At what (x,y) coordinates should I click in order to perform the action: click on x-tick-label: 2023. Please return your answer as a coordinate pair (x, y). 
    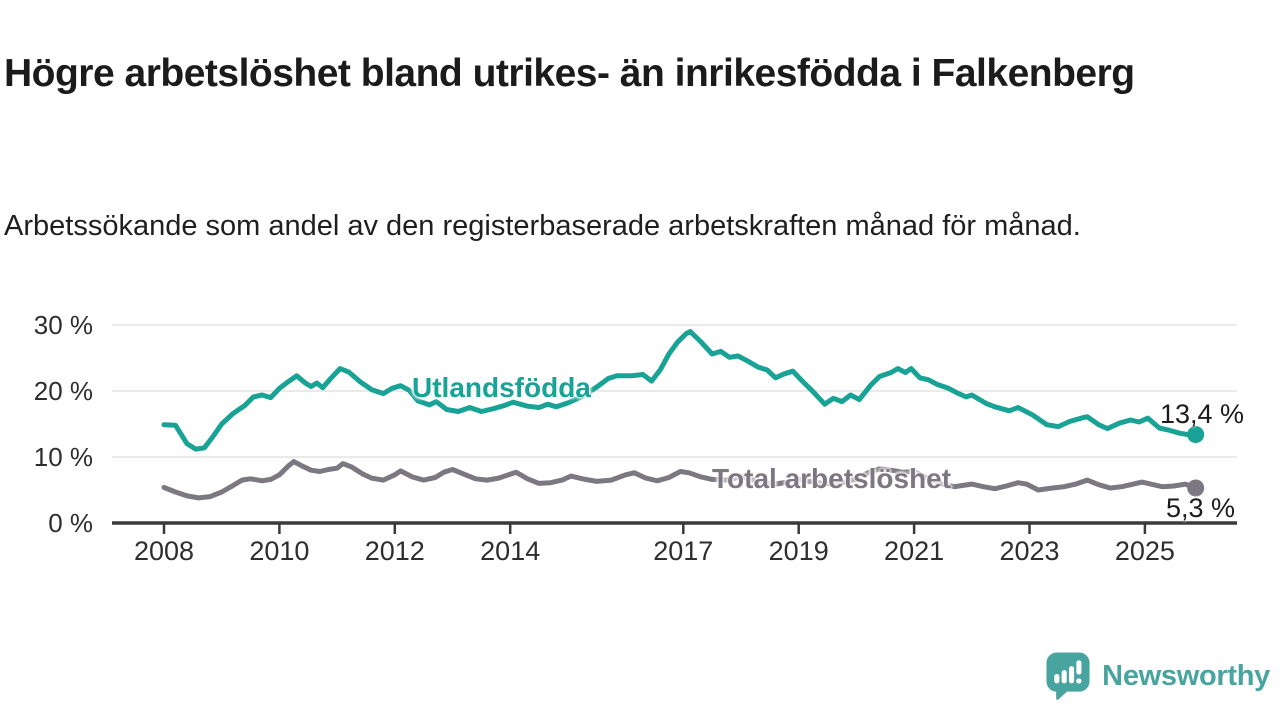
    Looking at the image, I should click on (1029, 551).